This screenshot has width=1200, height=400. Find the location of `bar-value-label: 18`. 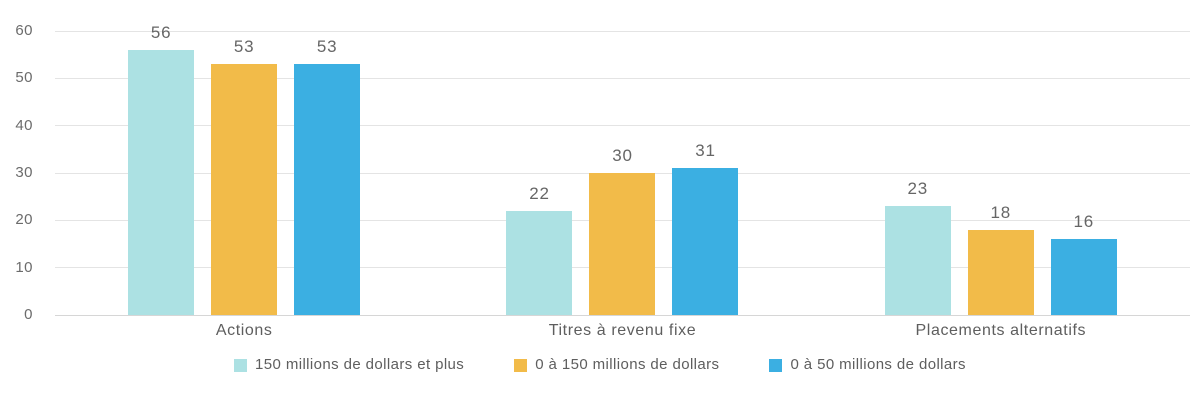

bar-value-label: 18 is located at coordinates (1001, 212).